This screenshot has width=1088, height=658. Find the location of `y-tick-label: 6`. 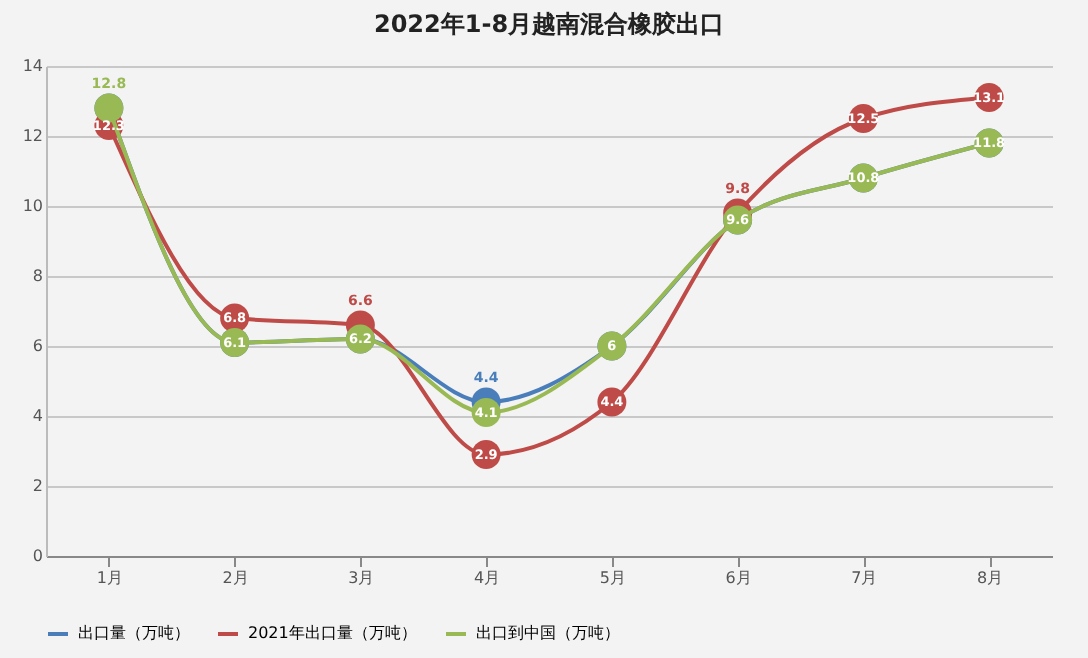

y-tick-label: 6 is located at coordinates (37, 346).